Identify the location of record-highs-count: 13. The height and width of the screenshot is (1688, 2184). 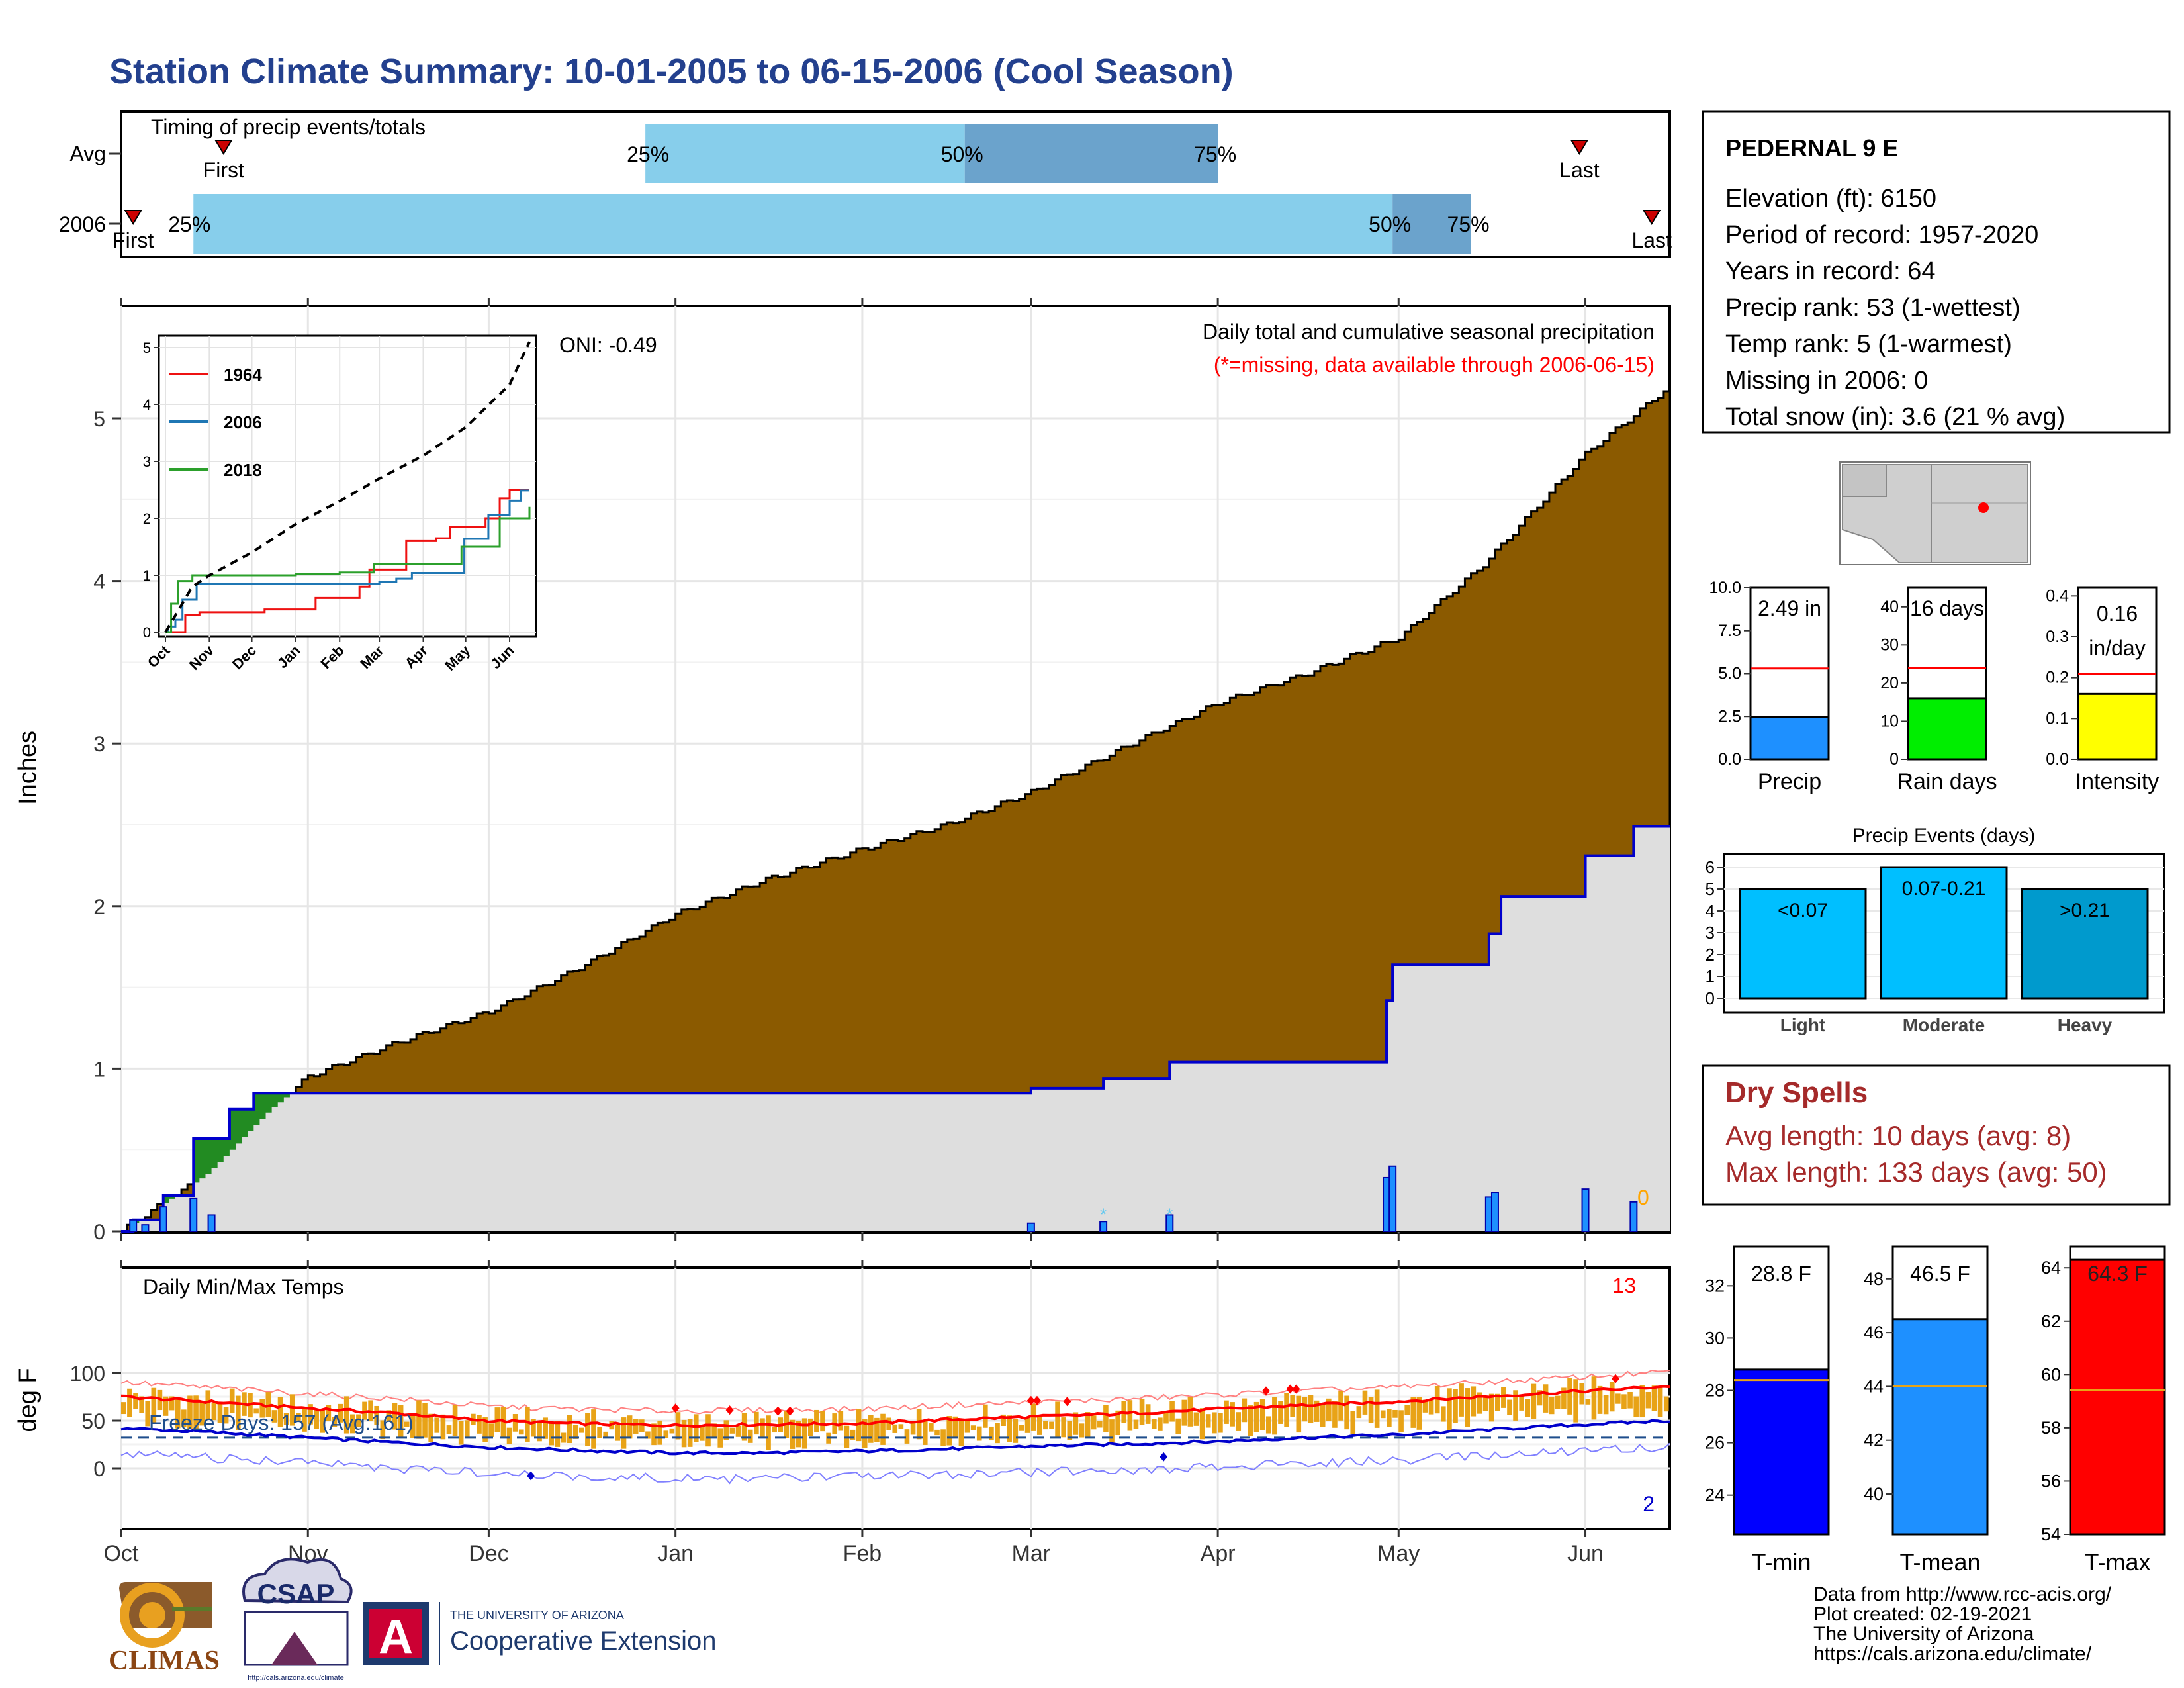
(1624, 1285).